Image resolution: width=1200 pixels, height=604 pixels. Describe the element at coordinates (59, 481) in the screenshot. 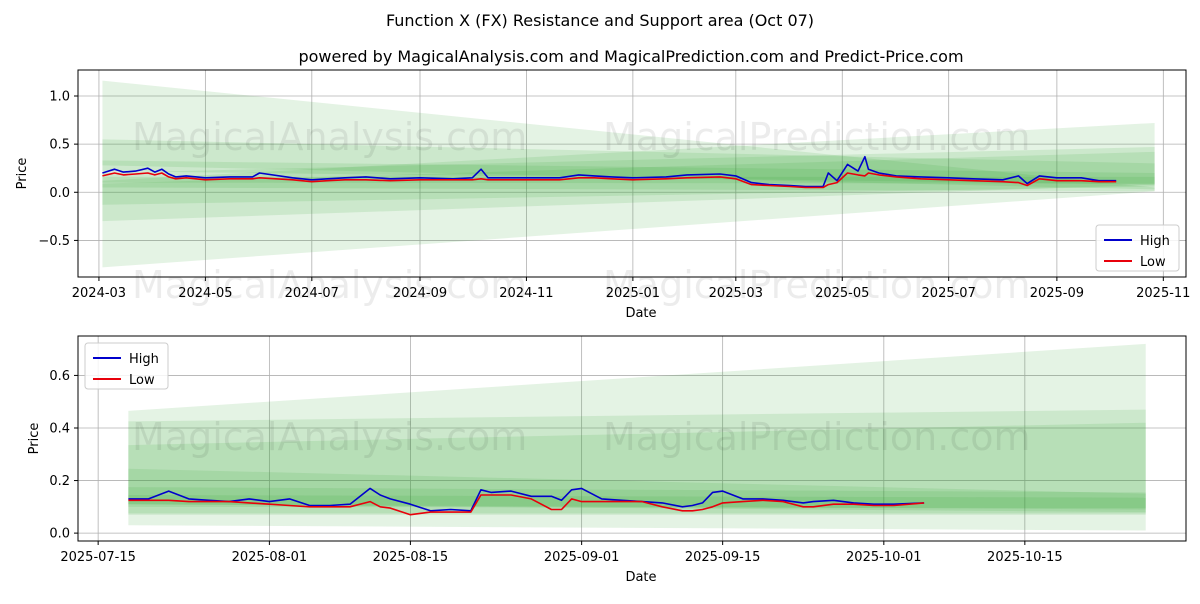

I see `y-tick-label: 0.2` at that location.